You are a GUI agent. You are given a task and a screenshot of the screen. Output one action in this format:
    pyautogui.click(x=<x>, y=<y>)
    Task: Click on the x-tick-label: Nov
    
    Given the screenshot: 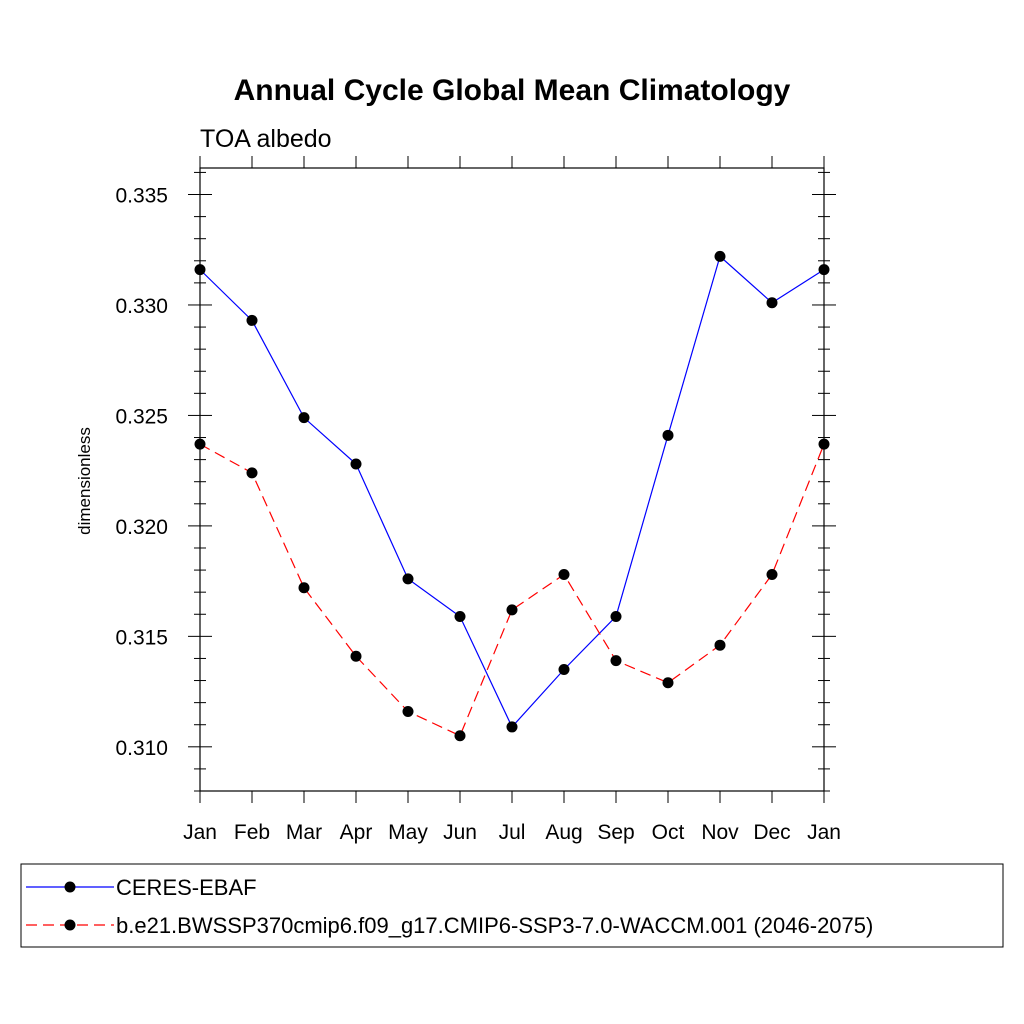 What is the action you would take?
    pyautogui.click(x=720, y=832)
    